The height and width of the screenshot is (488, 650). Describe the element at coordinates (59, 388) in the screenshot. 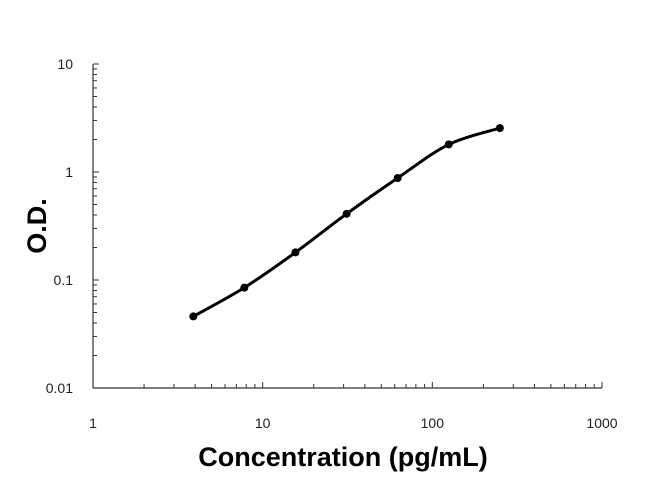

I see `y-tick-label: 0.01` at that location.